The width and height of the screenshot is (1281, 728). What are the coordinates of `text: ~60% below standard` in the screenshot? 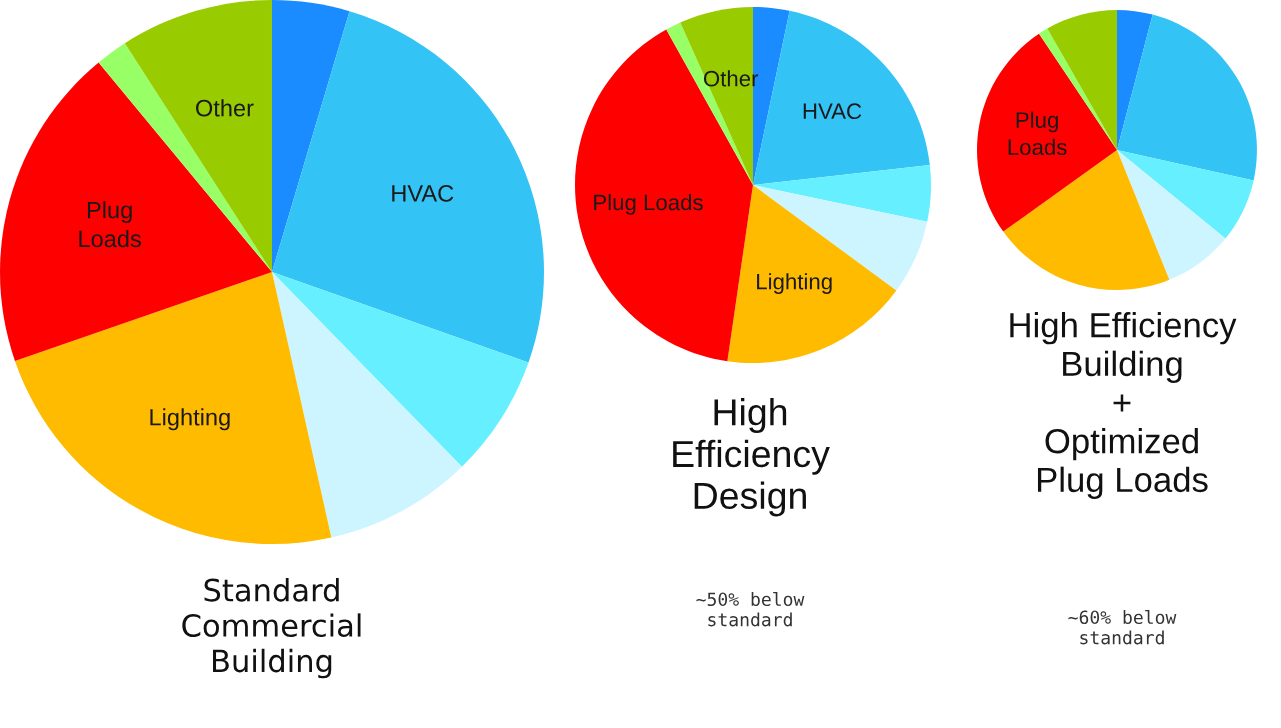 It's located at (1122, 627).